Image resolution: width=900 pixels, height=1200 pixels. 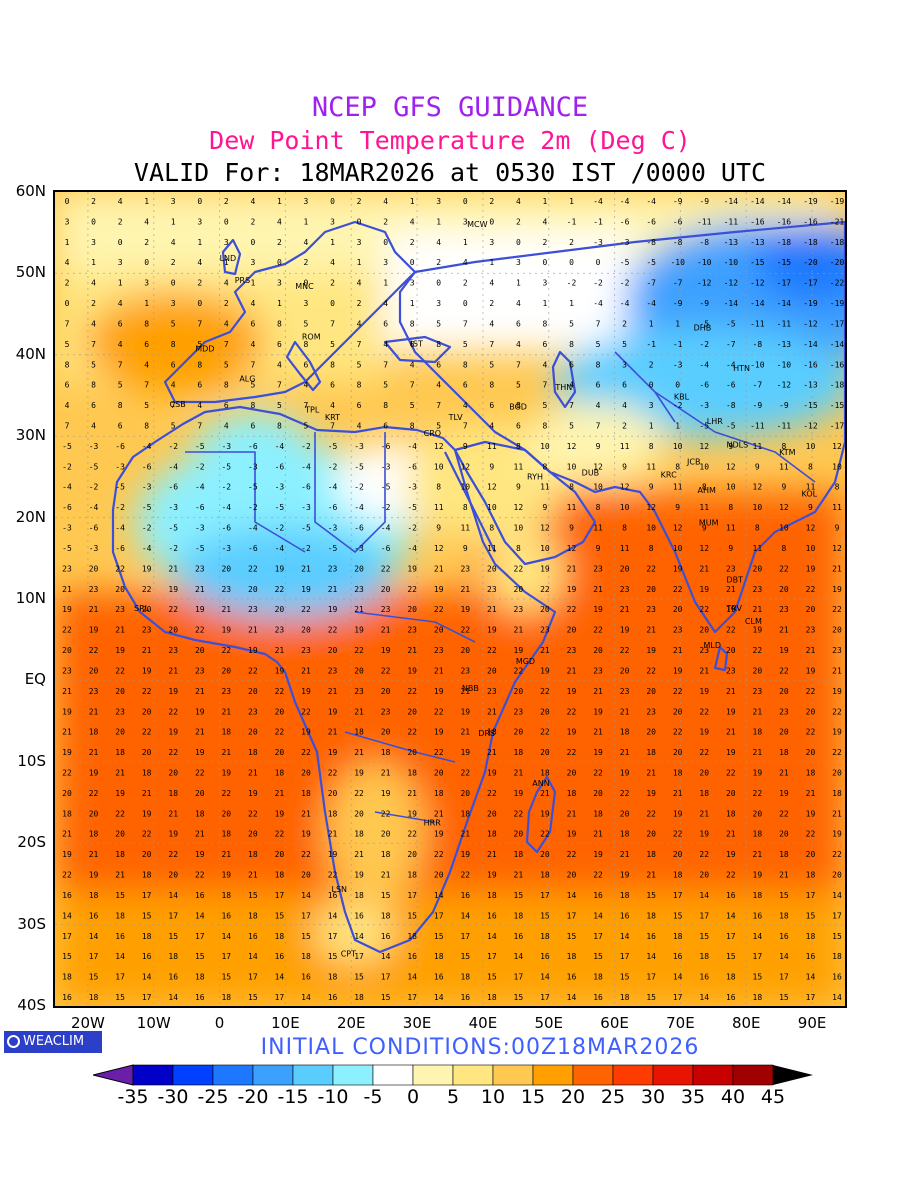 I want to click on colorbar-label: 20, so click(x=573, y=1097).